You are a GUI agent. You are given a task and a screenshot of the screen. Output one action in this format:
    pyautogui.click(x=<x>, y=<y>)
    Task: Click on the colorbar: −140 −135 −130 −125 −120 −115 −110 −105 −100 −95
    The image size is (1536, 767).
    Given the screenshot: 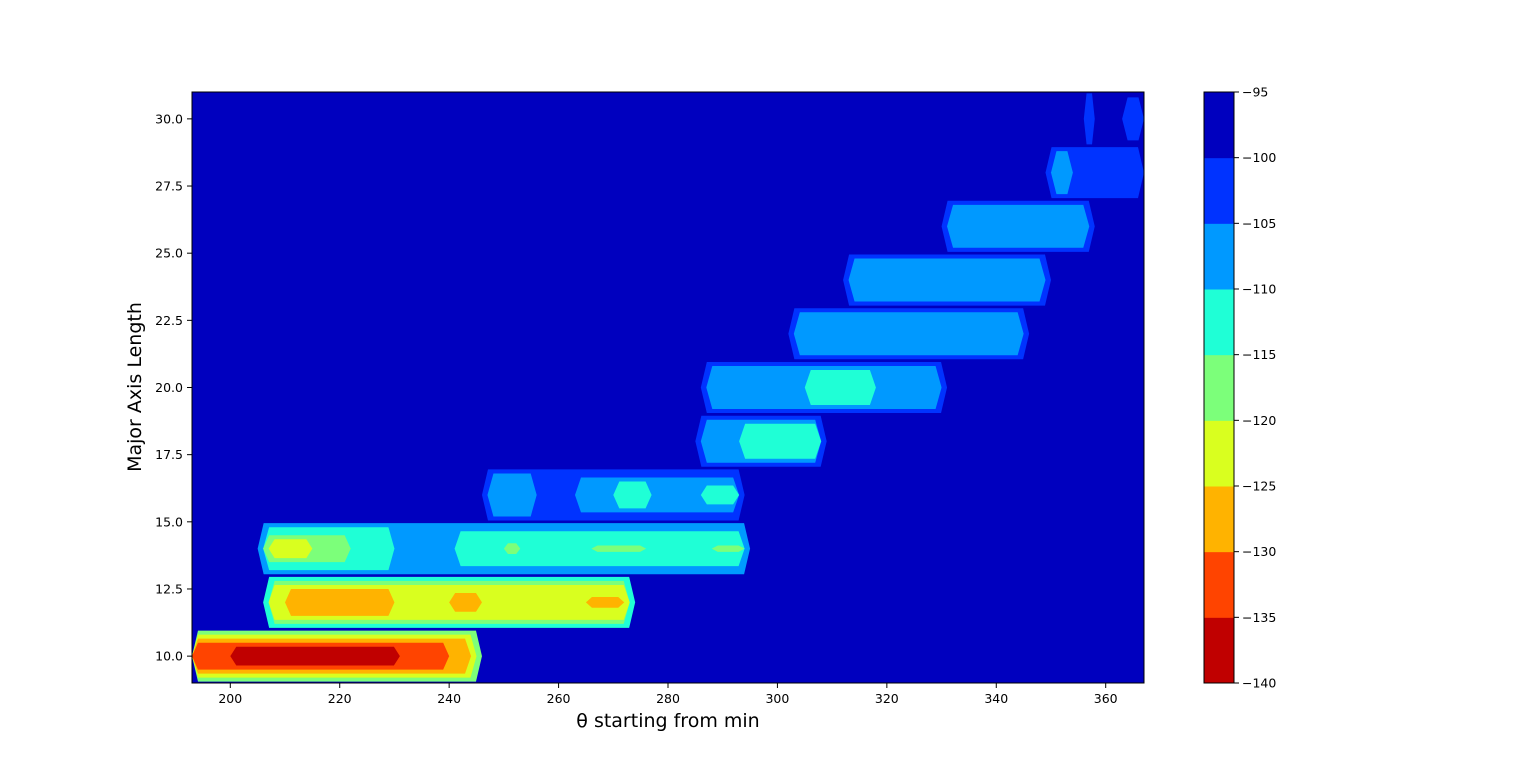 What is the action you would take?
    pyautogui.click(x=1239, y=388)
    